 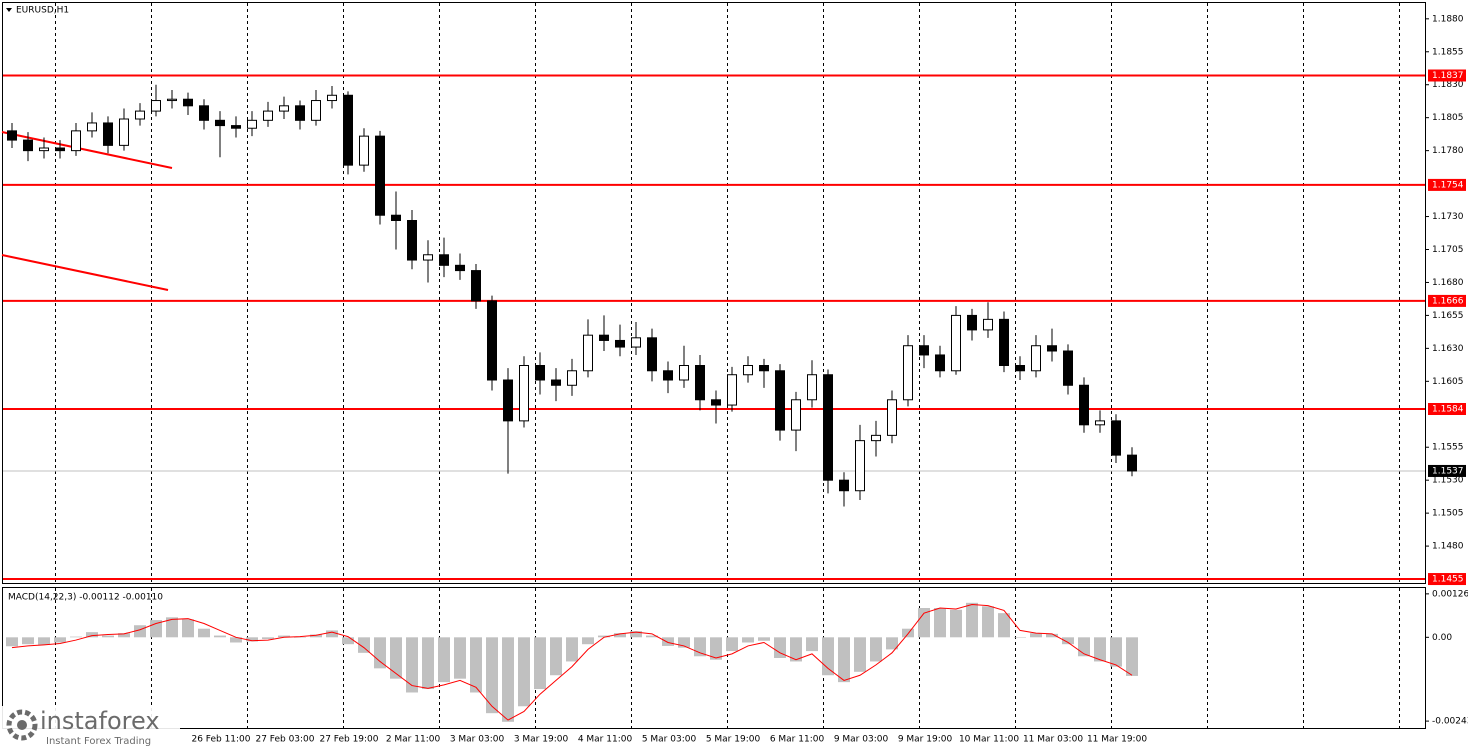 What do you see at coordinates (1053, 740) in the screenshot?
I see `x-tick-label: 11 Mar 03:00` at bounding box center [1053, 740].